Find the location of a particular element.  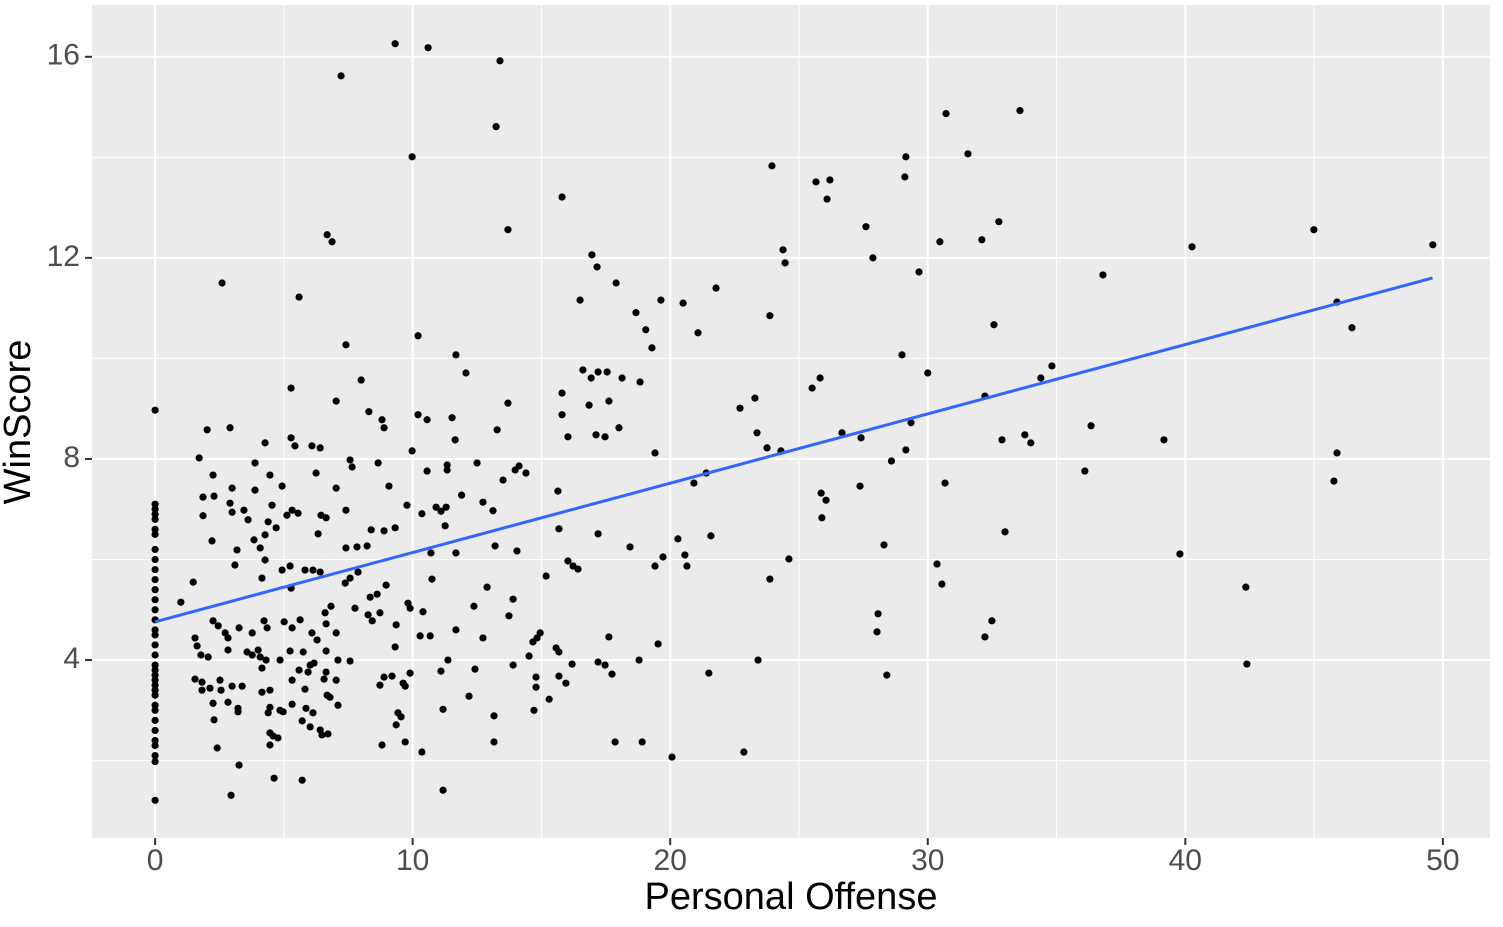

x-tick-label: 20 is located at coordinates (670, 860).